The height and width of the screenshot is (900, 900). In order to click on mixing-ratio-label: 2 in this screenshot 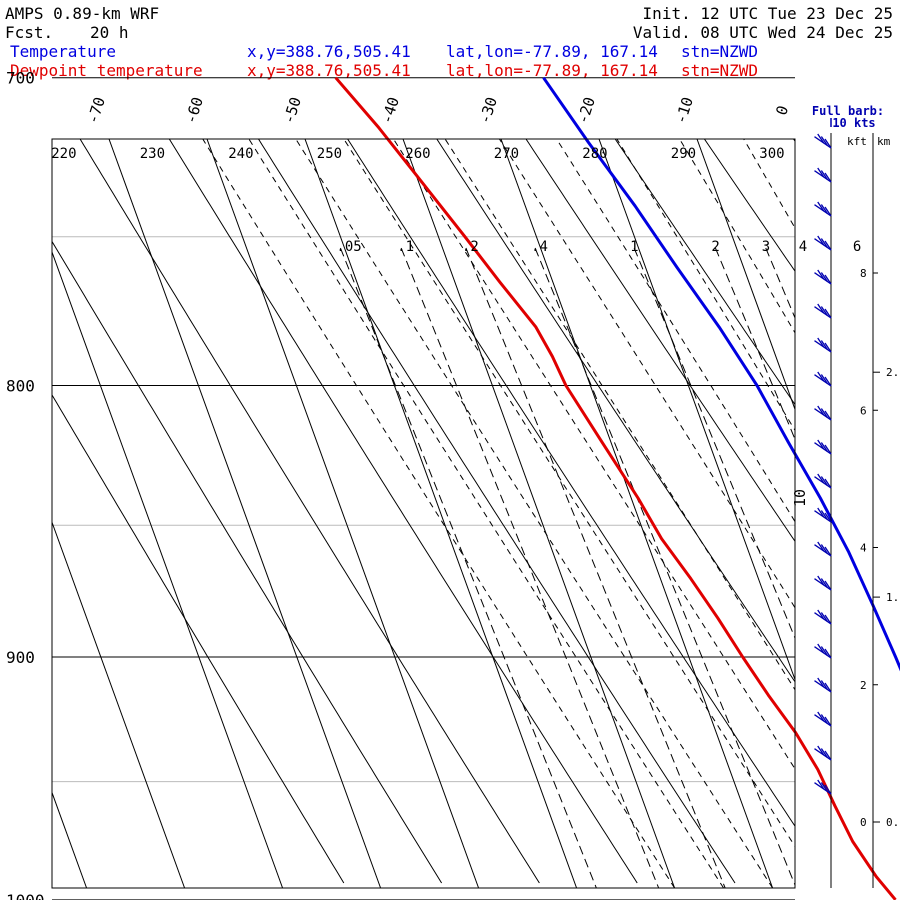, I will do `click(715, 247)`.